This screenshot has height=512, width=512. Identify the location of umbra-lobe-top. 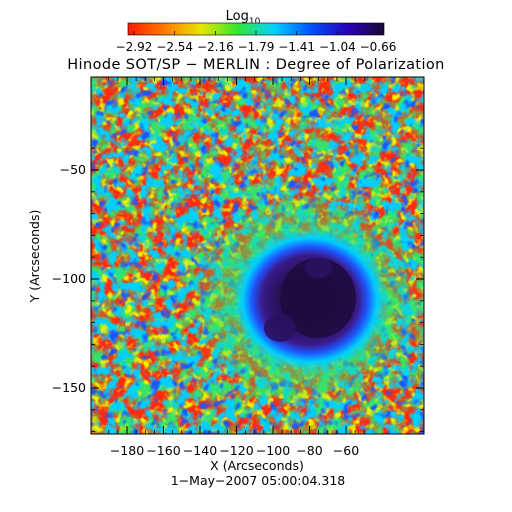
(318, 268).